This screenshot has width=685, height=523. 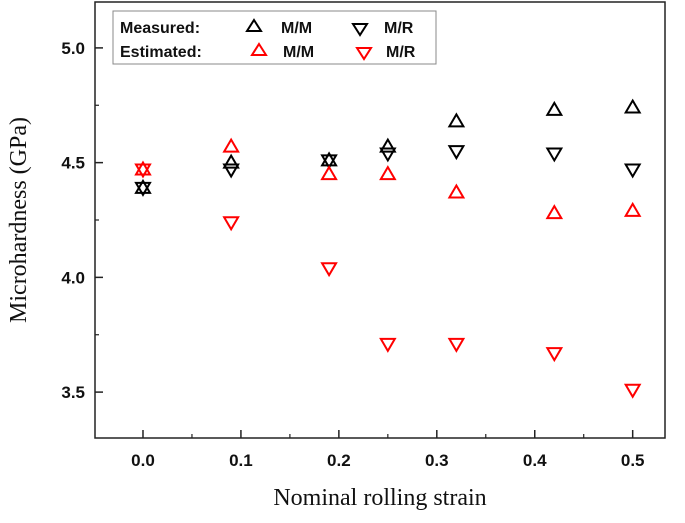 What do you see at coordinates (254, 25) in the screenshot?
I see `legend-measured-mm-marker` at bounding box center [254, 25].